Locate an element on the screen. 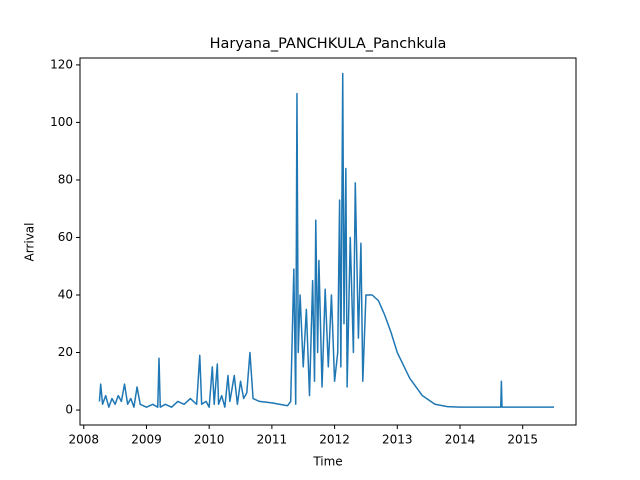  y-tick-label: 60 is located at coordinates (65, 237).